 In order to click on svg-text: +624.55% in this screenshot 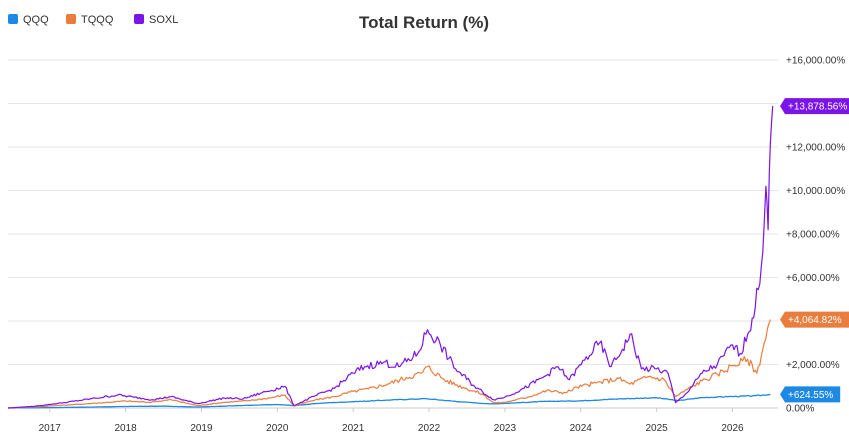, I will do `click(810, 395)`.